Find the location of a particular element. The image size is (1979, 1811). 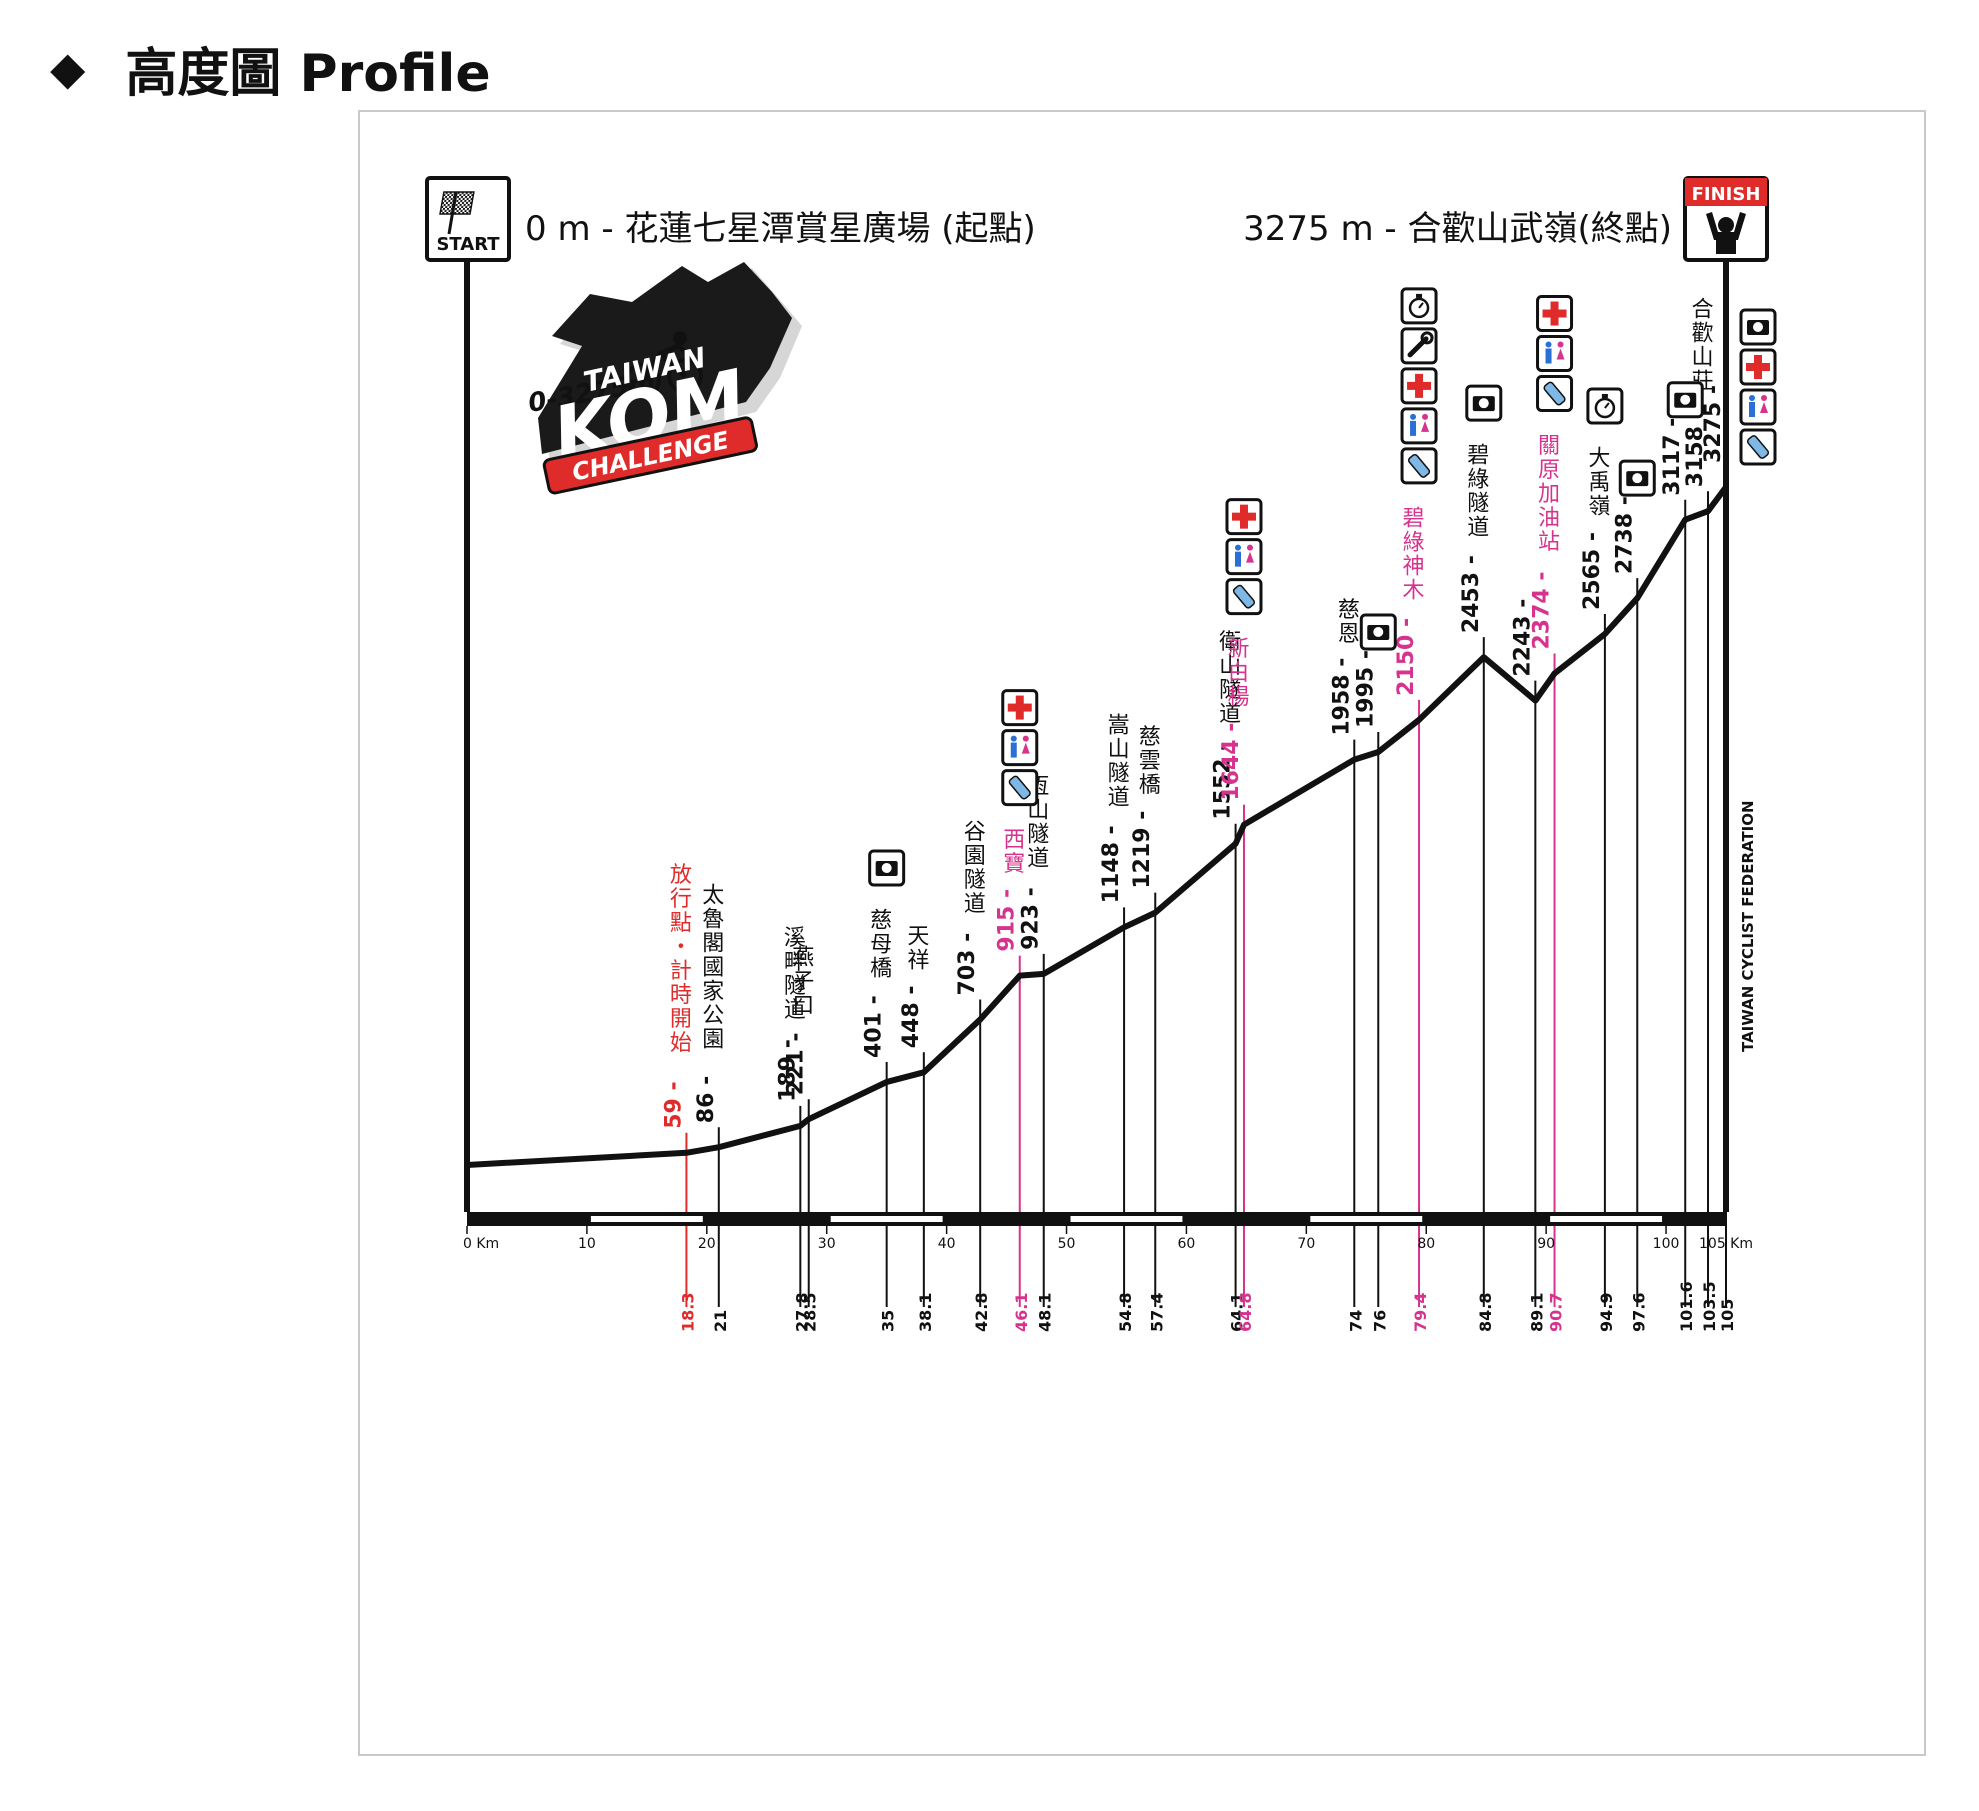

point-name: 谷園隧道 is located at coordinates (973, 867).